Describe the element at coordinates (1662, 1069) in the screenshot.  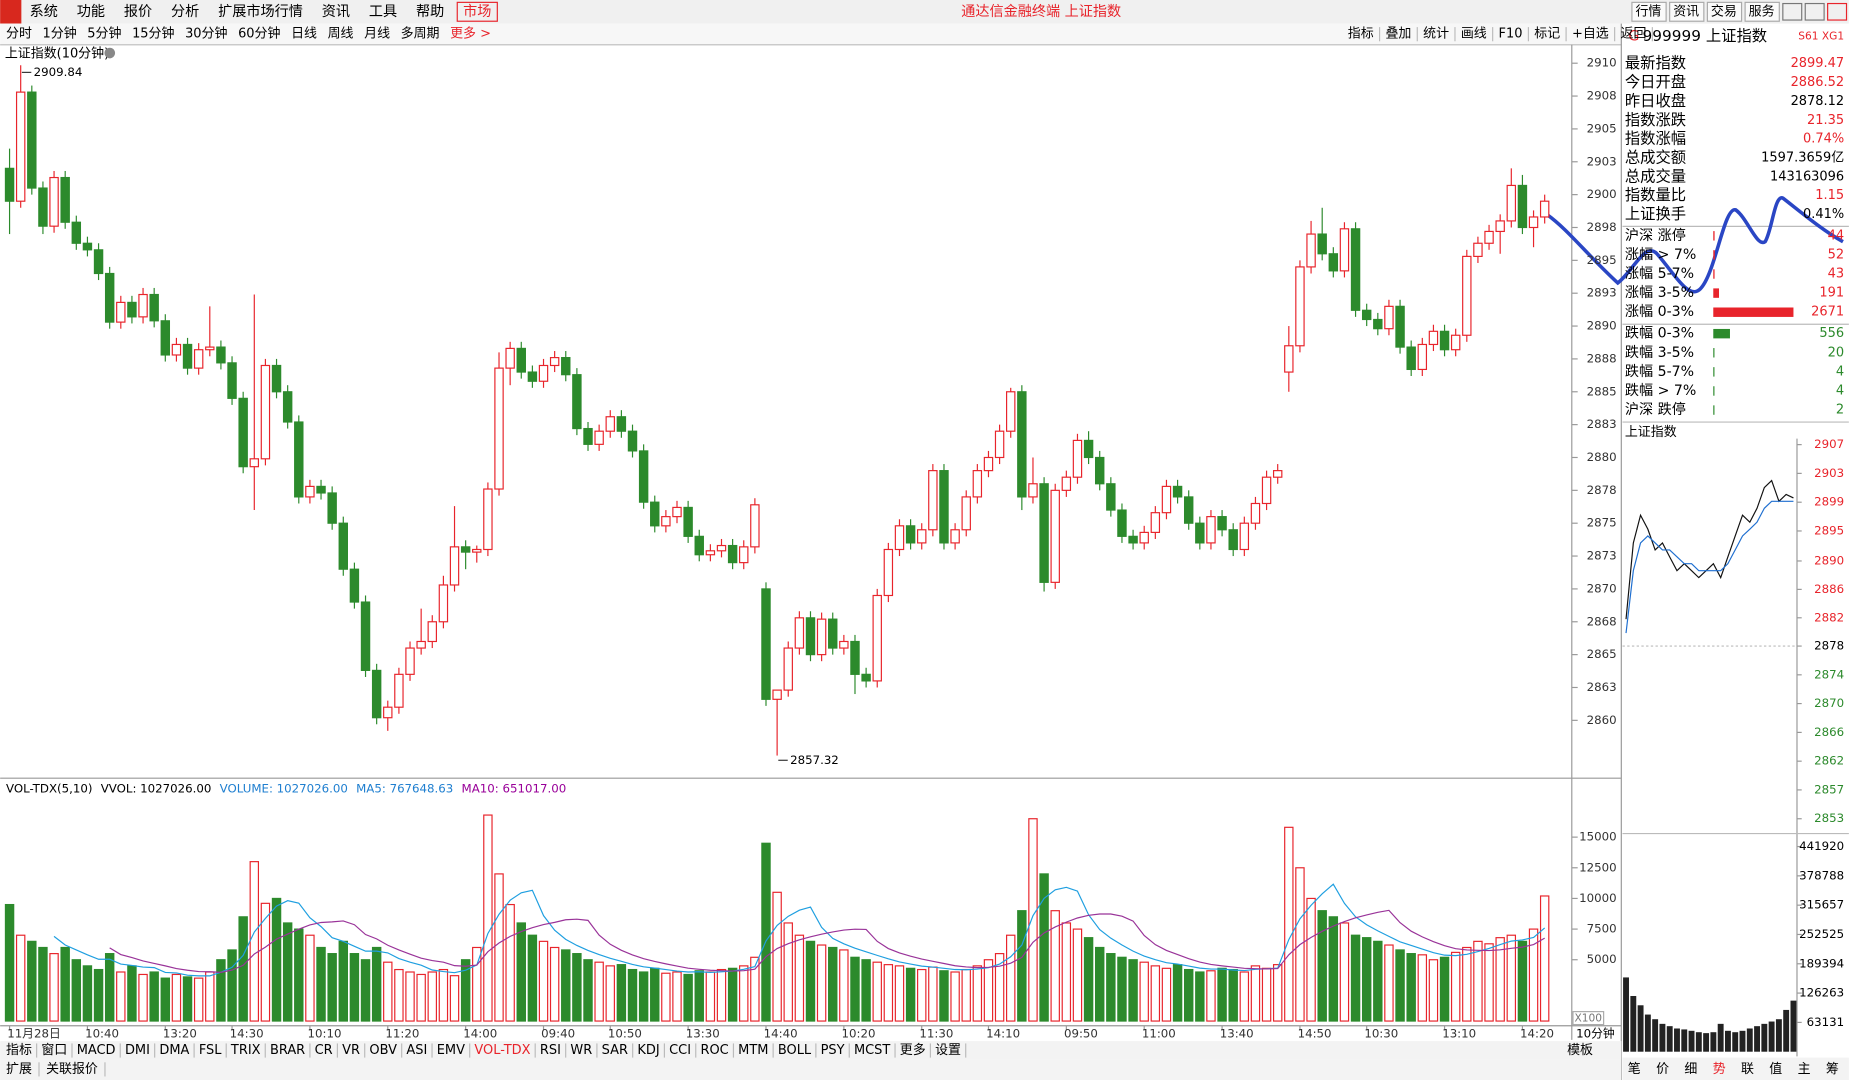
I see `side-tab: 价` at that location.